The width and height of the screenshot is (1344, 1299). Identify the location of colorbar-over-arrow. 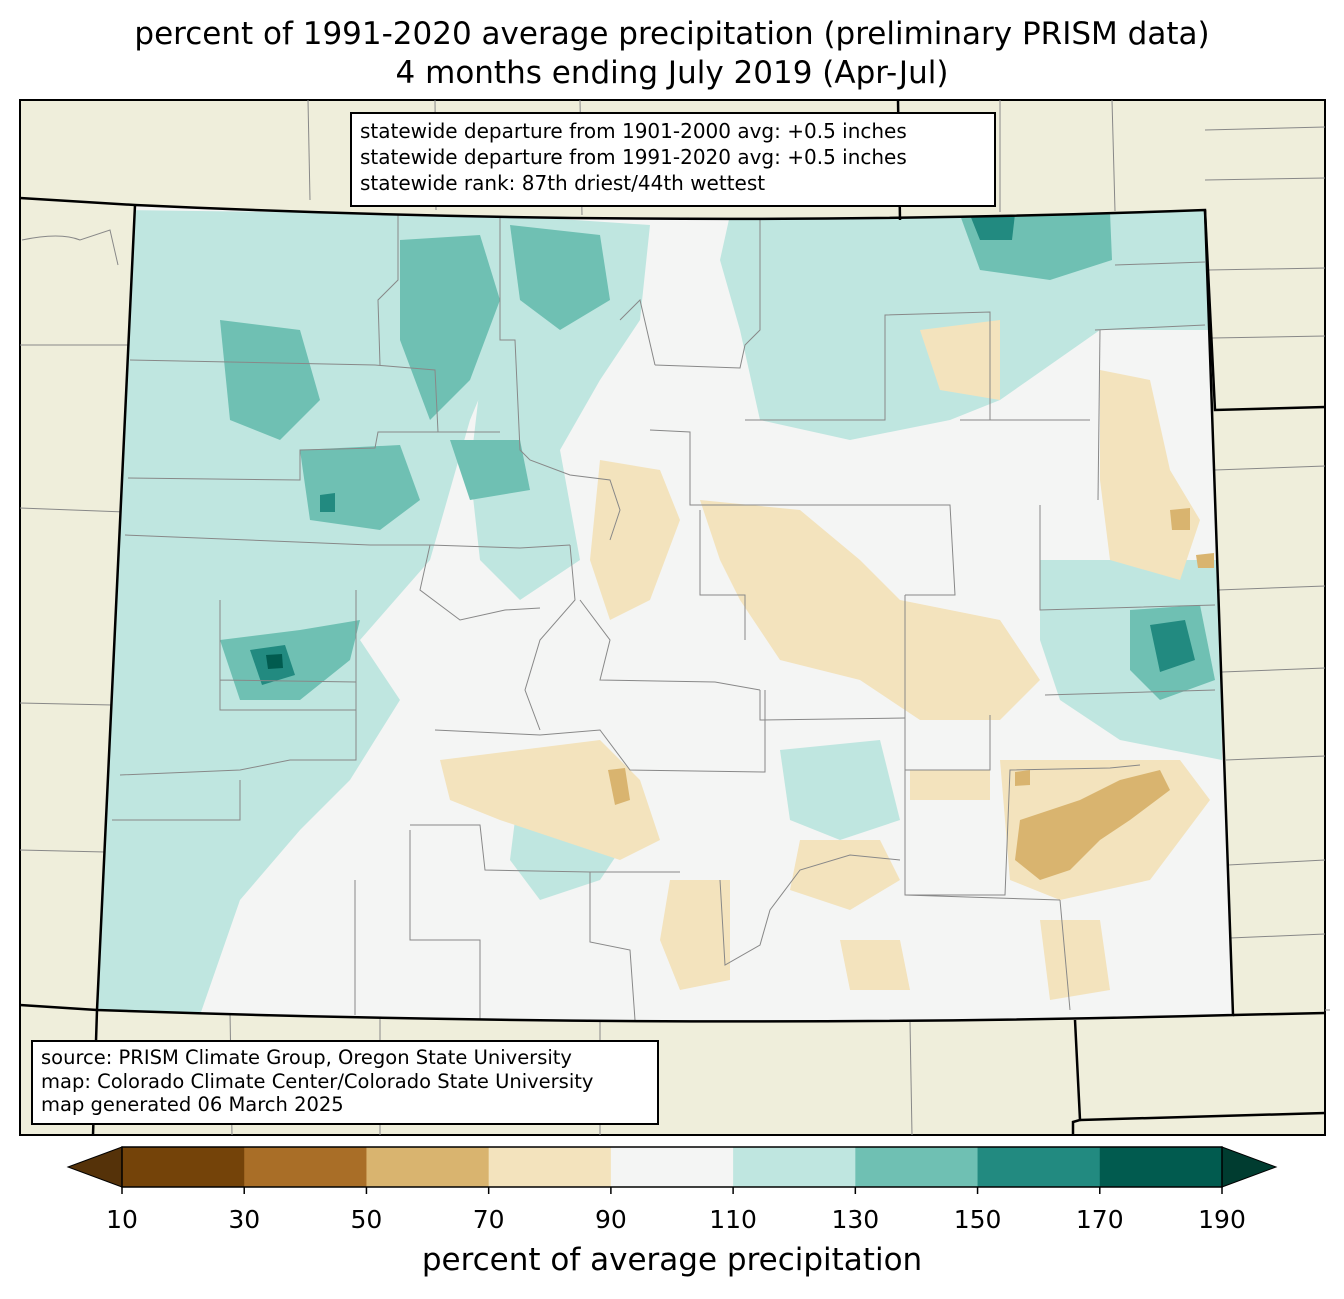
(1249, 1167).